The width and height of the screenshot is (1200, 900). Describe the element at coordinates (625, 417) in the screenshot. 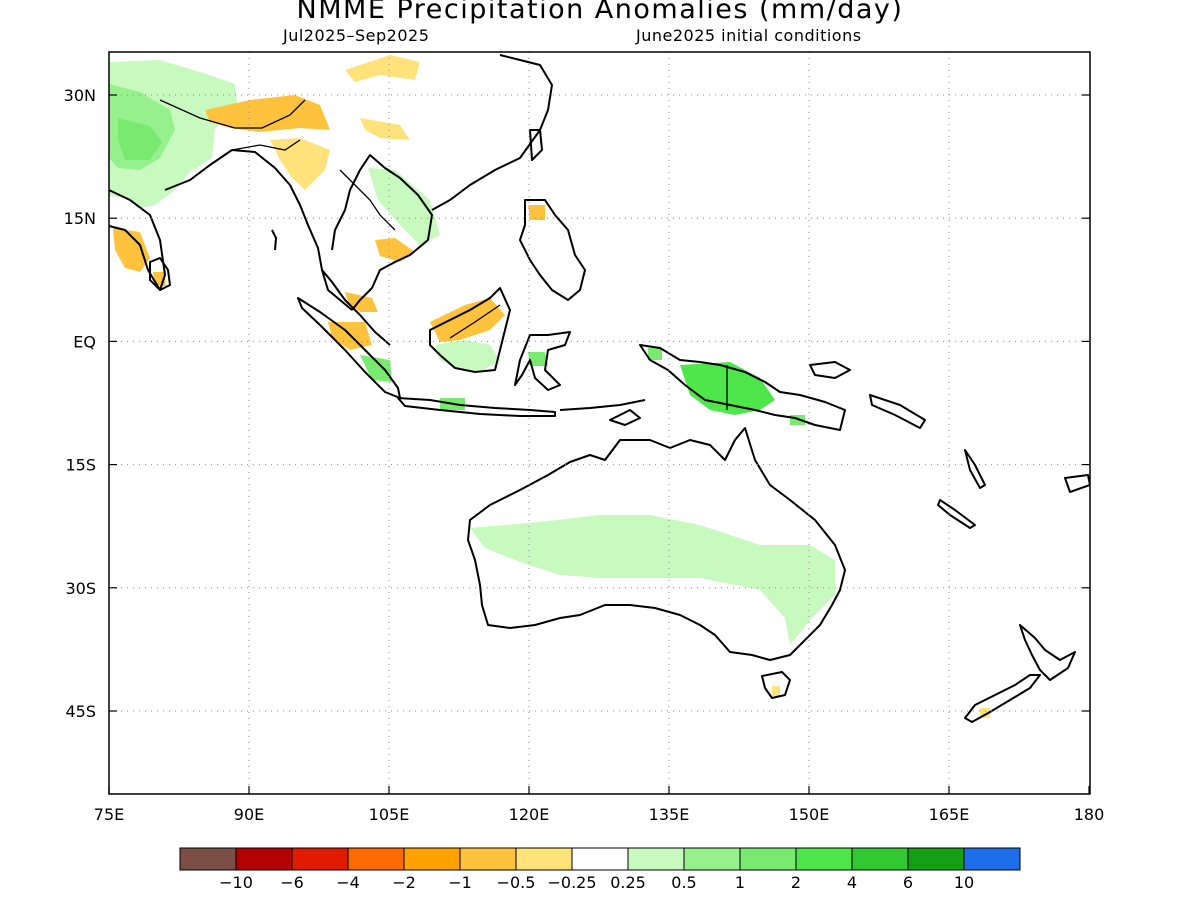

I see `coastline-timor` at that location.